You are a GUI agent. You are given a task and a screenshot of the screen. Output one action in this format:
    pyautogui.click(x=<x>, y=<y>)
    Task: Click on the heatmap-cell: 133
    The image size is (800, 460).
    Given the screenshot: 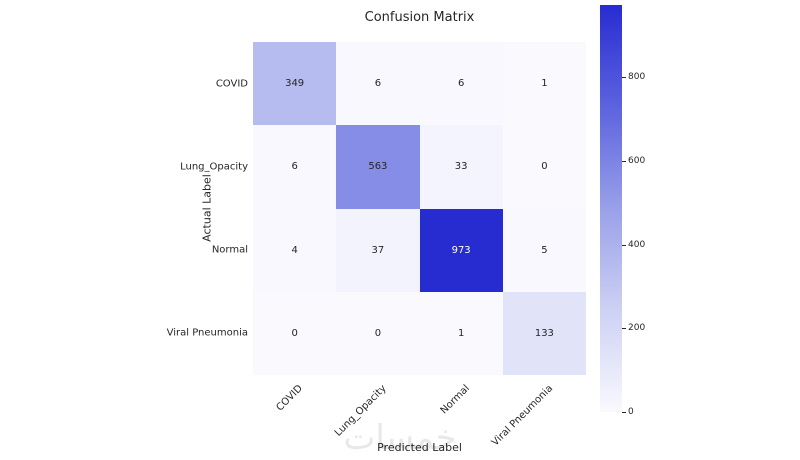 What is the action you would take?
    pyautogui.click(x=544, y=333)
    